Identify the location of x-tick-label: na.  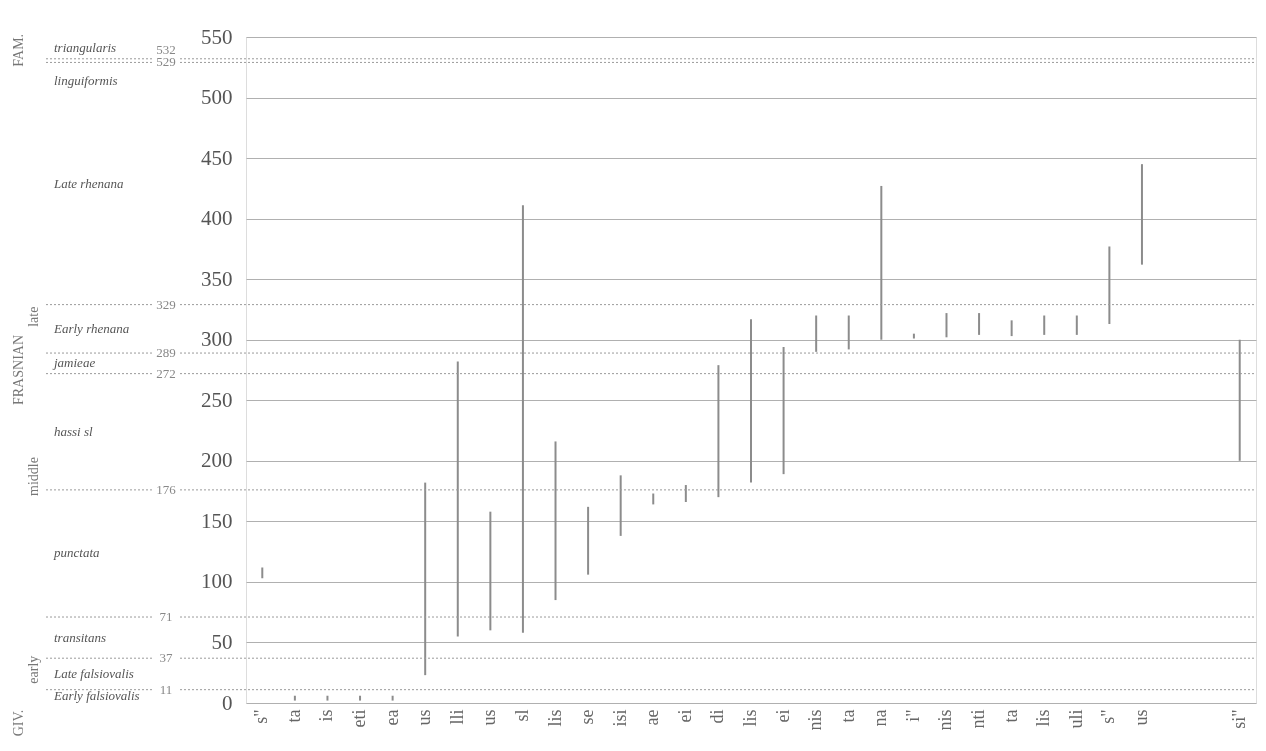
(880, 718).